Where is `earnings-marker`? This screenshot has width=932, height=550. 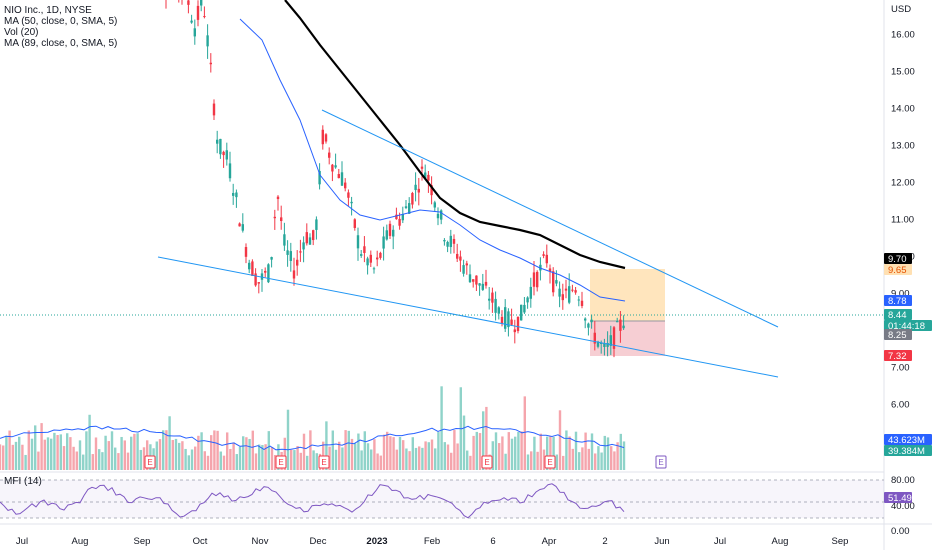 earnings-marker is located at coordinates (150, 462).